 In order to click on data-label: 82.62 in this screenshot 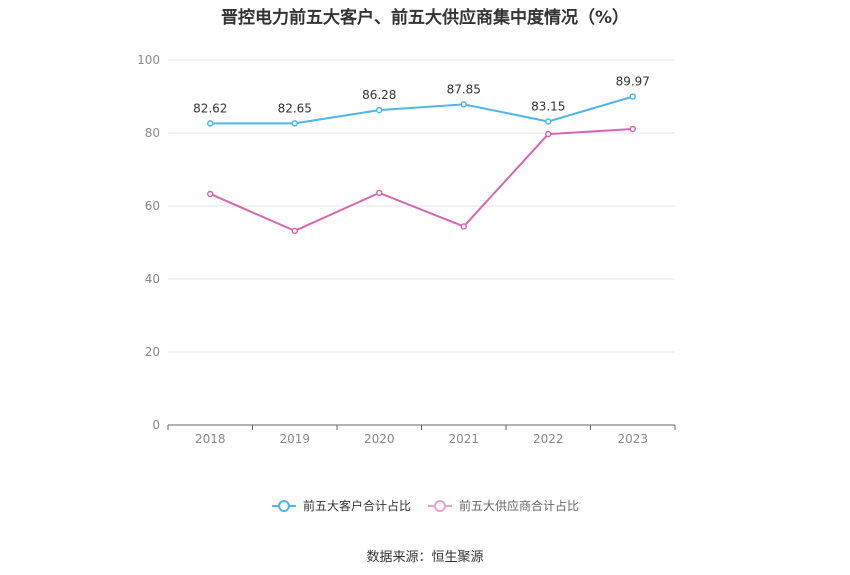, I will do `click(210, 108)`.